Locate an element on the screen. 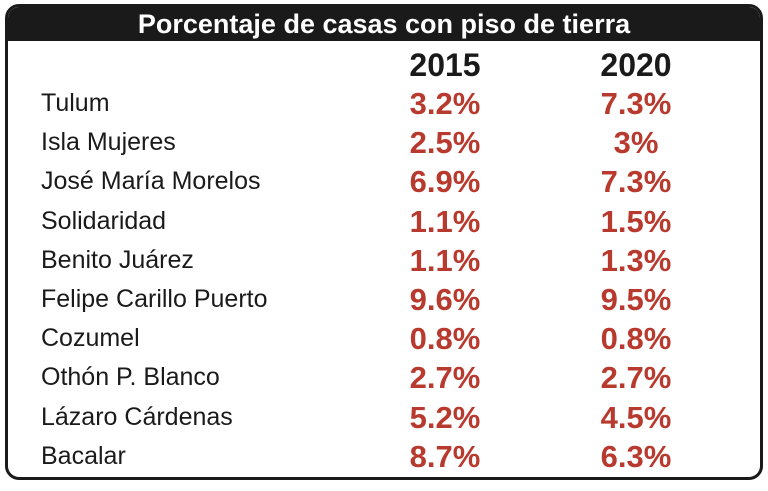 Image resolution: width=768 pixels, height=491 pixels. value-2015: 5.2% is located at coordinates (445, 417).